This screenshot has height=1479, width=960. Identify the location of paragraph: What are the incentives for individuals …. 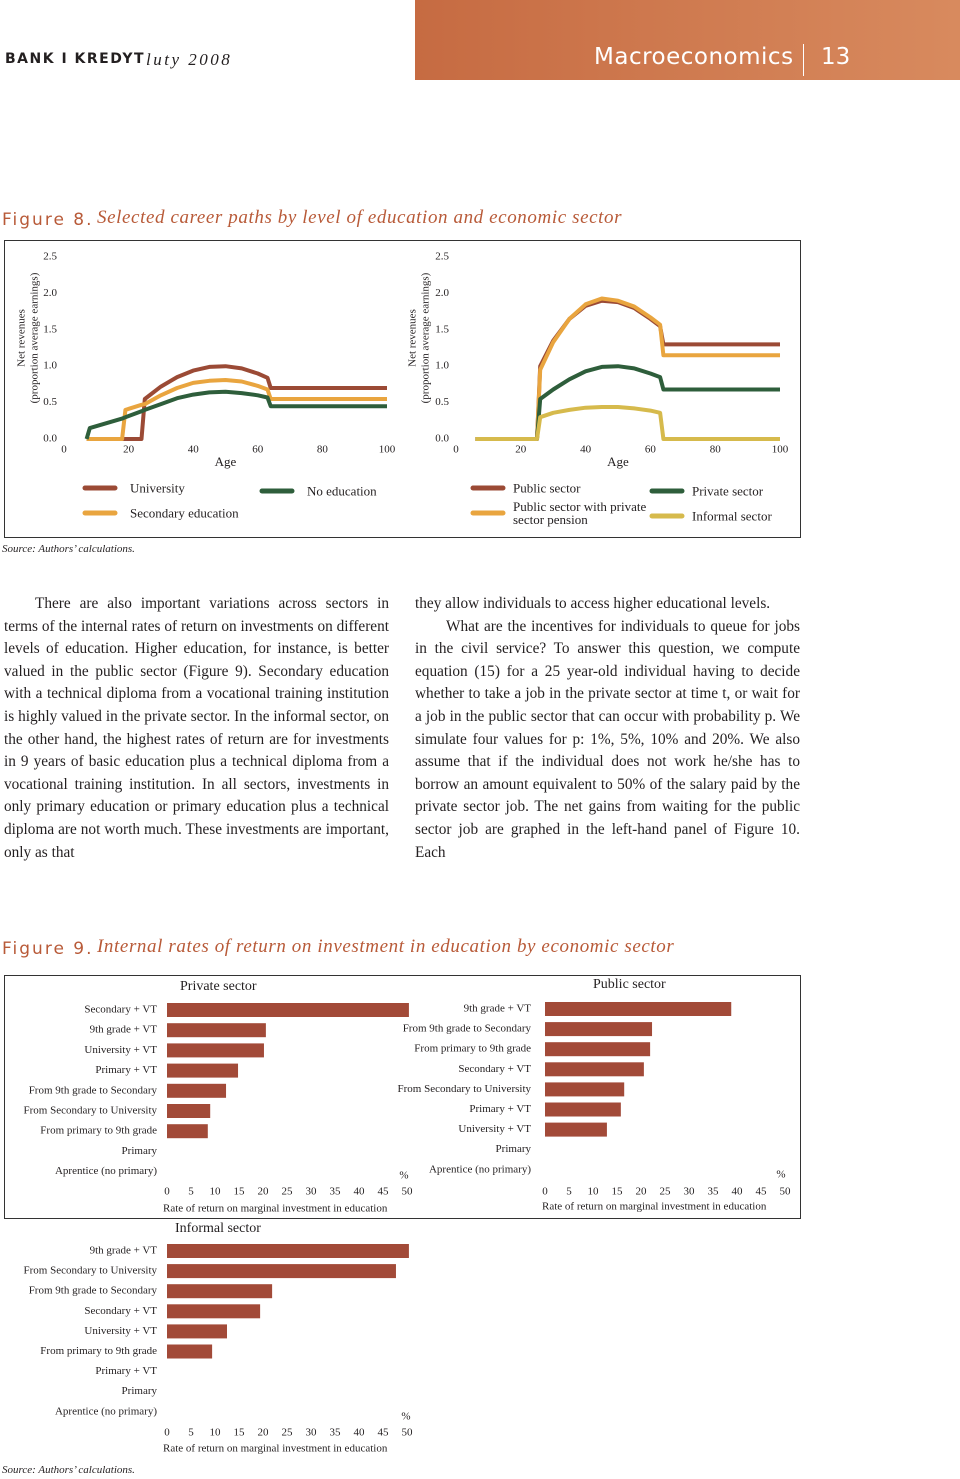
(607, 739).